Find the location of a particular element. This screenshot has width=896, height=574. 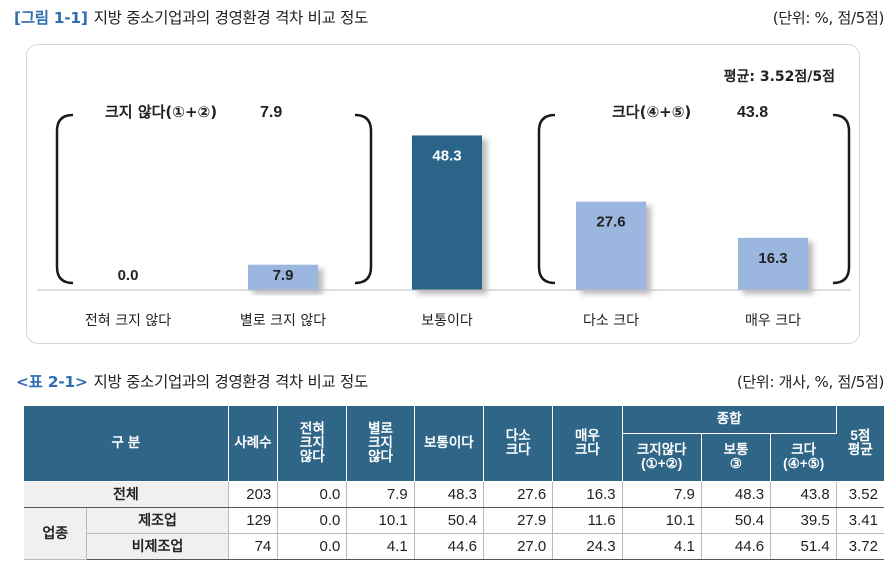

cell: 27.6 is located at coordinates (518, 494).